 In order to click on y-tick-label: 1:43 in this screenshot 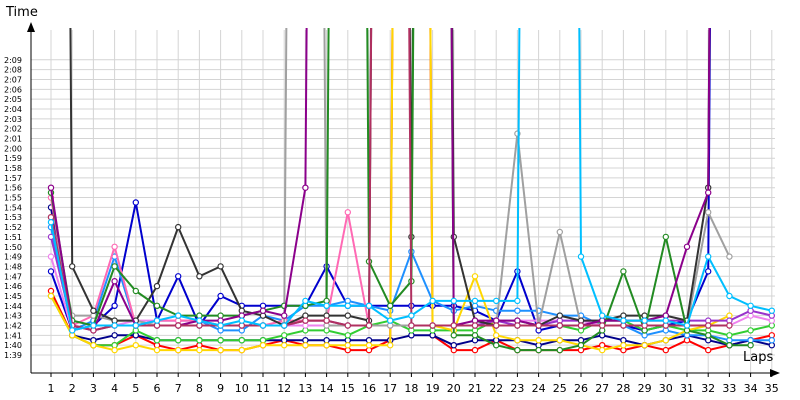, I will do `click(13, 316)`.